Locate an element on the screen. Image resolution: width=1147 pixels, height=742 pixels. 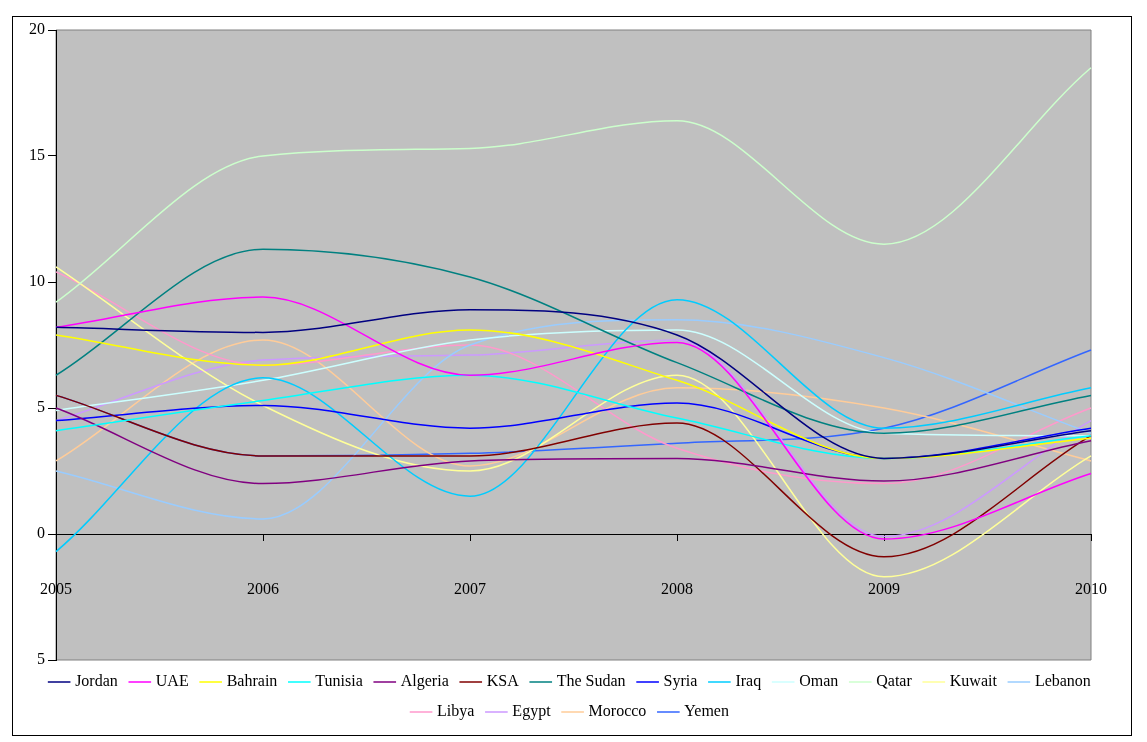
x-tick-label: 2006 is located at coordinates (263, 588).